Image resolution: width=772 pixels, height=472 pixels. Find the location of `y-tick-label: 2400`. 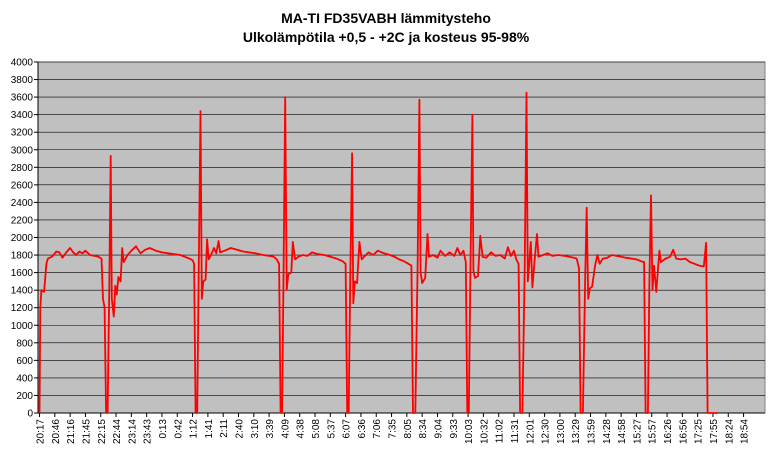

y-tick-label: 2400 is located at coordinates (22, 203).